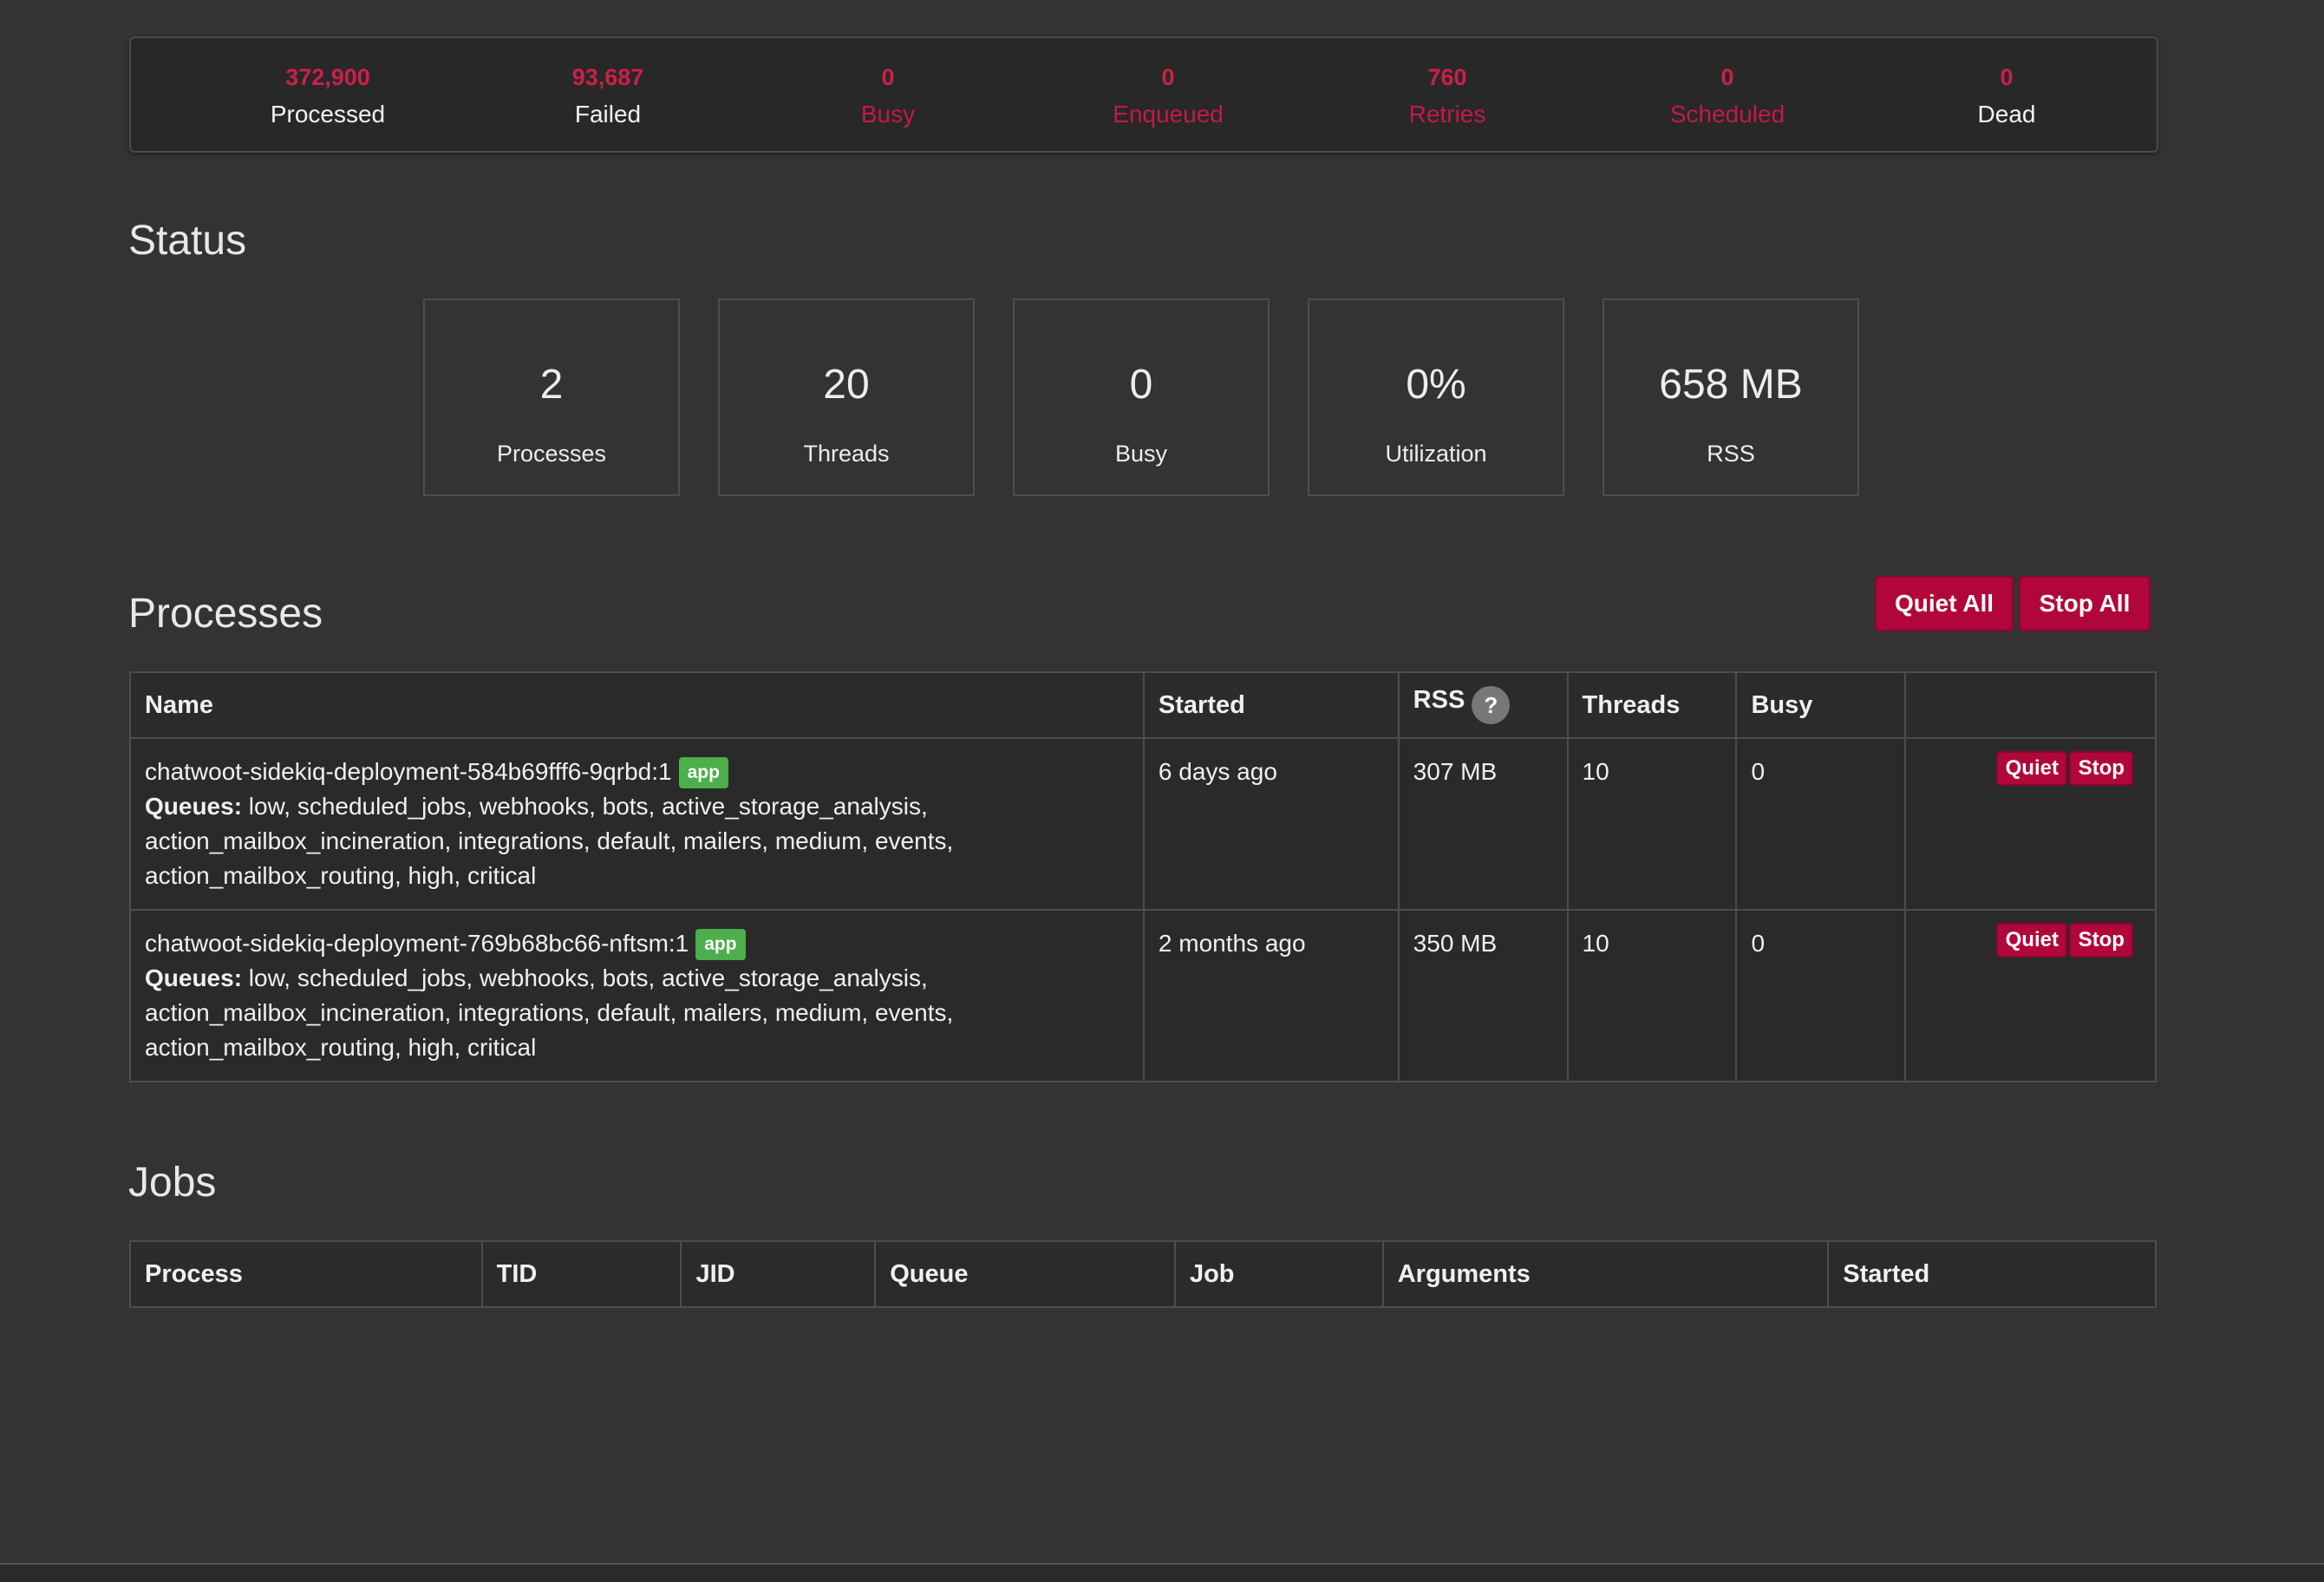  Describe the element at coordinates (1168, 114) in the screenshot. I see `summary-label: Enqueued` at that location.